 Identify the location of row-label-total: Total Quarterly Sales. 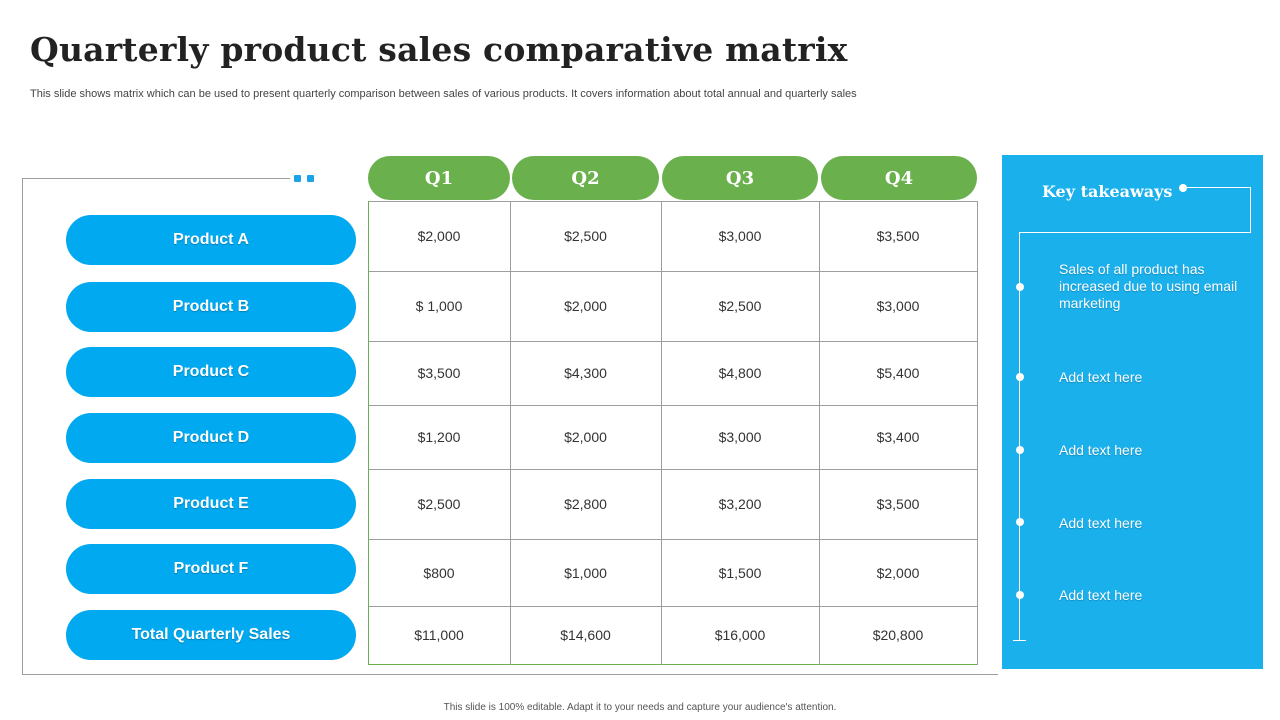
(211, 635).